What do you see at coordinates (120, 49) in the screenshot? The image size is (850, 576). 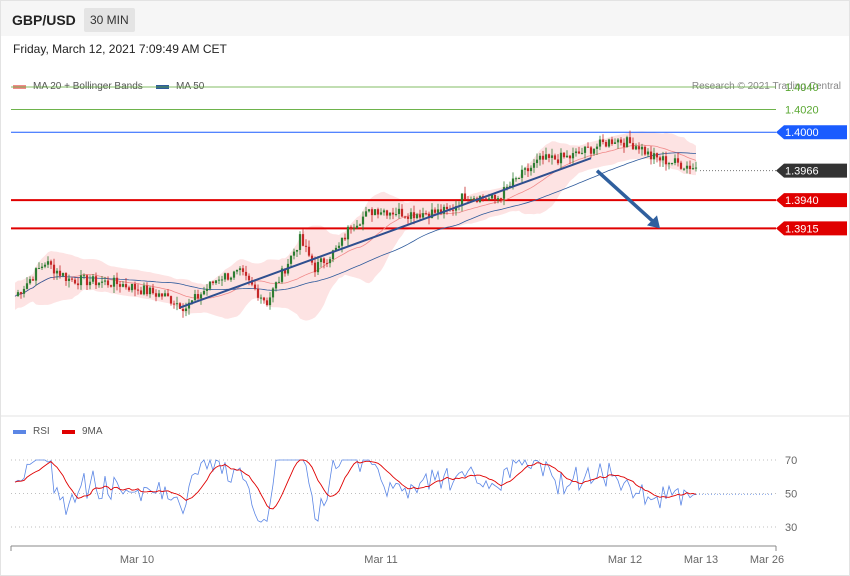 I see `chart-datetime: Friday, March 12, 2021 7:09:49 AM CET` at bounding box center [120, 49].